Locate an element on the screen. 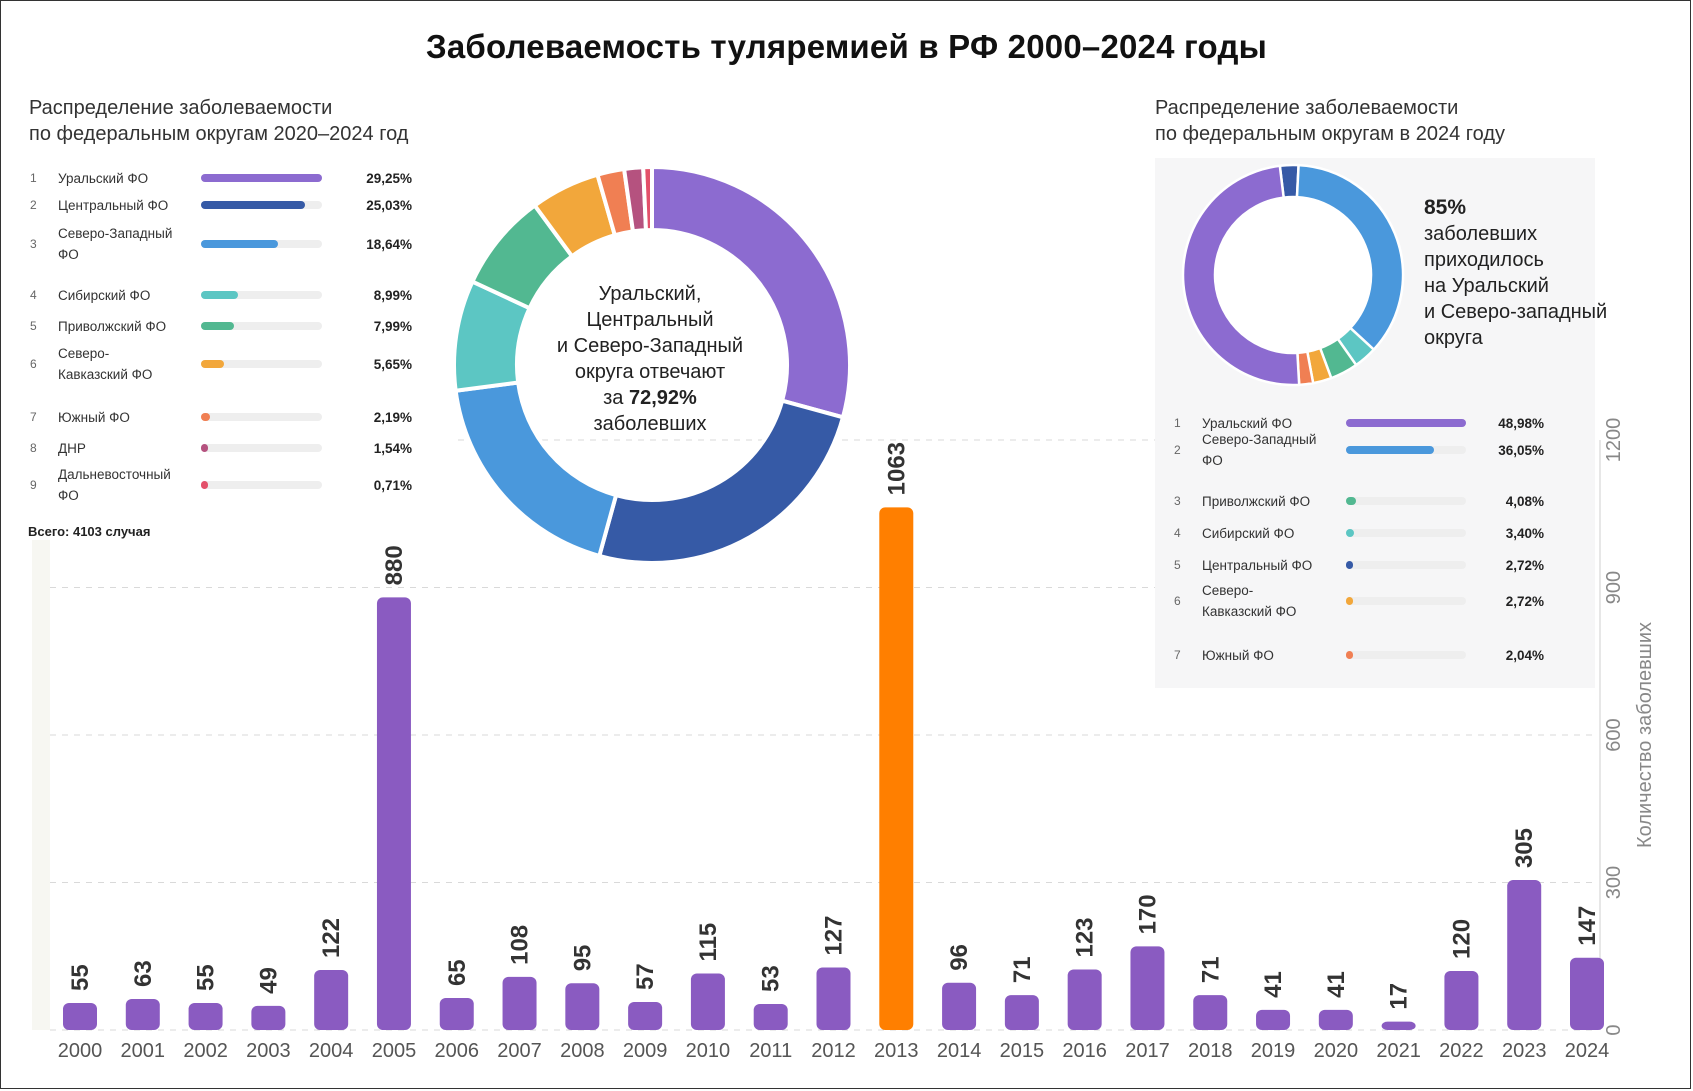  center-line-2: Центральный is located at coordinates (650, 320).